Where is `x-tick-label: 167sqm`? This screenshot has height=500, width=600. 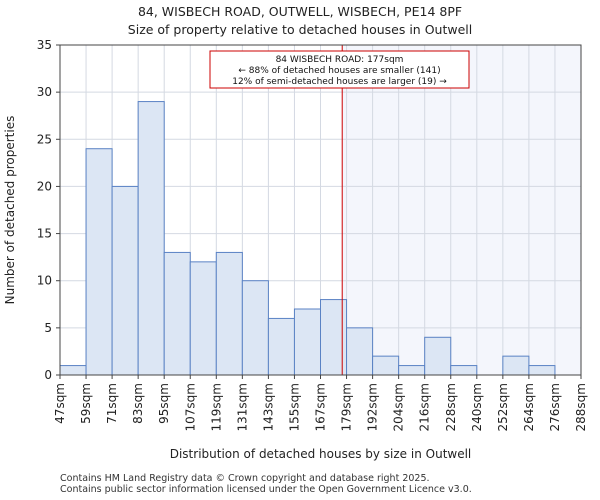 x-tick-label: 167sqm is located at coordinates (321, 407).